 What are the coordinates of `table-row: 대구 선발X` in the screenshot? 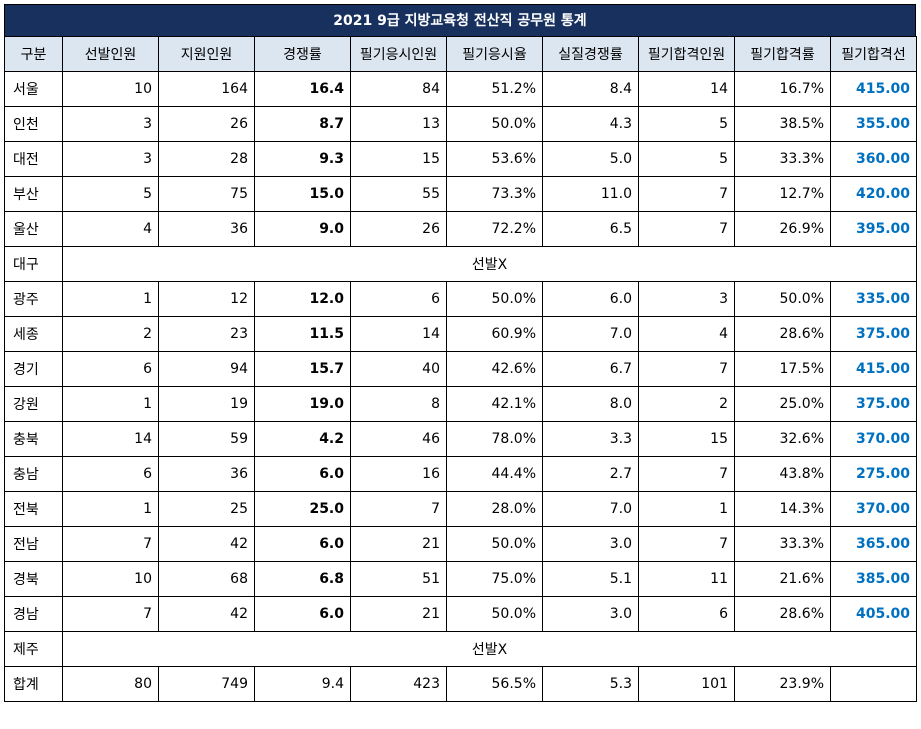 It's located at (460, 264).